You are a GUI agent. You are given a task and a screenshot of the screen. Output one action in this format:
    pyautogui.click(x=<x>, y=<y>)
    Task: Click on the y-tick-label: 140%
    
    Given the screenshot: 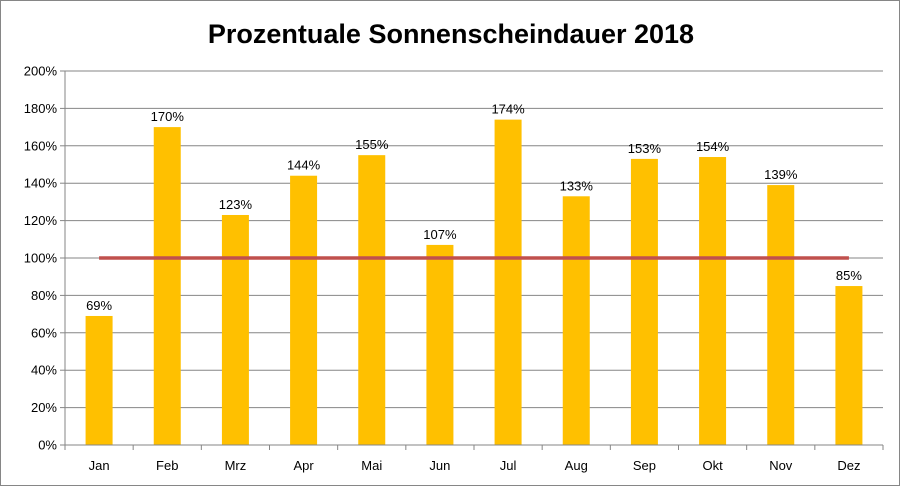 What is the action you would take?
    pyautogui.click(x=41, y=183)
    